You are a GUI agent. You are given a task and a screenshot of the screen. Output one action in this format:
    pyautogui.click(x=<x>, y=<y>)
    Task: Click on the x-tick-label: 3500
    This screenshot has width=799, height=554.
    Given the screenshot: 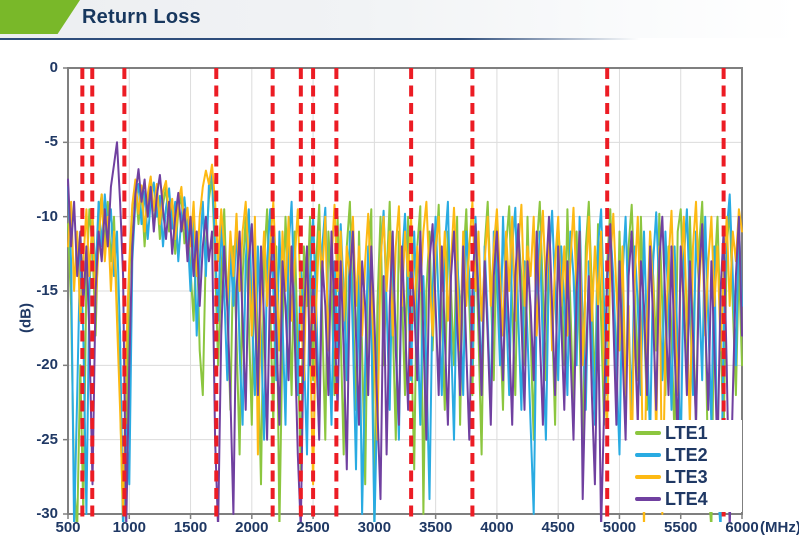 What is the action you would take?
    pyautogui.click(x=435, y=527)
    